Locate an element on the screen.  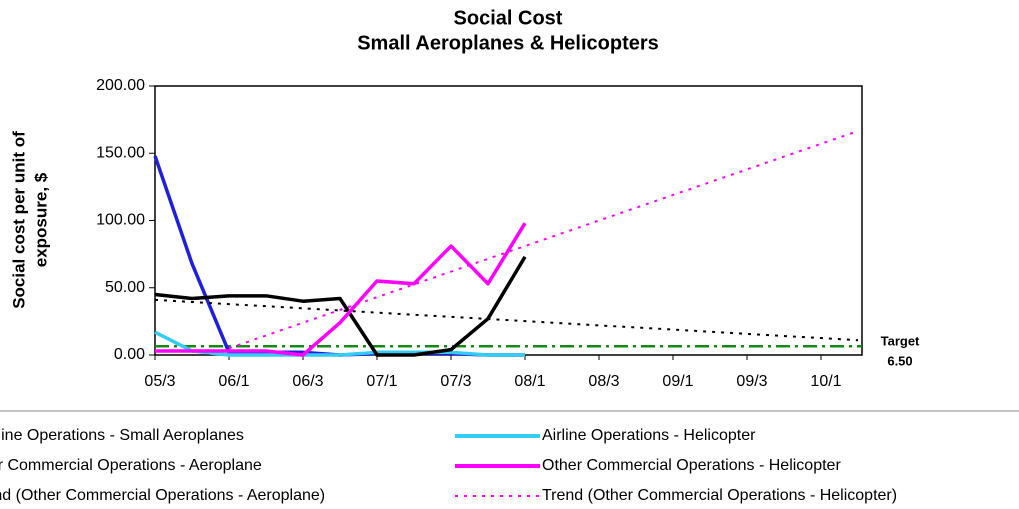
y-tick-label: 150.00 is located at coordinates (120, 152).